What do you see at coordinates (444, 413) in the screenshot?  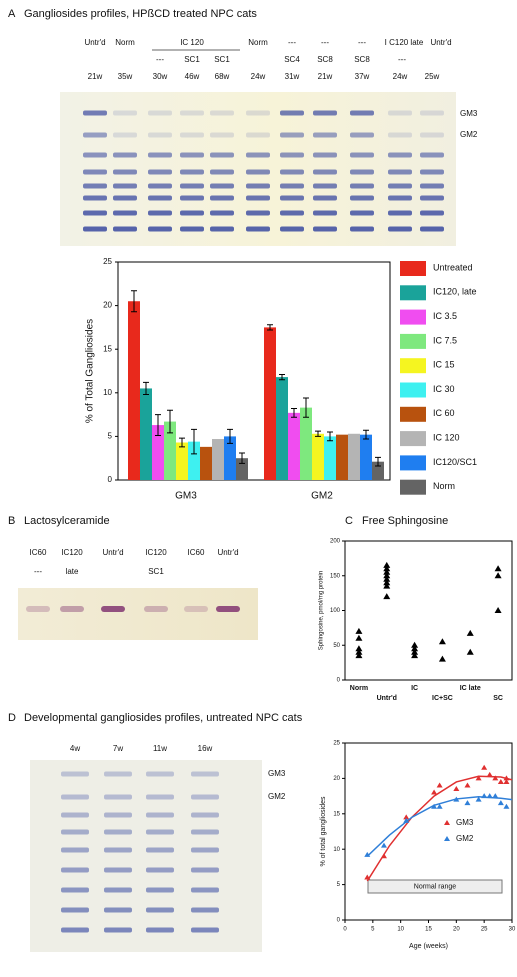 I see `legend-label: IC 60` at bounding box center [444, 413].